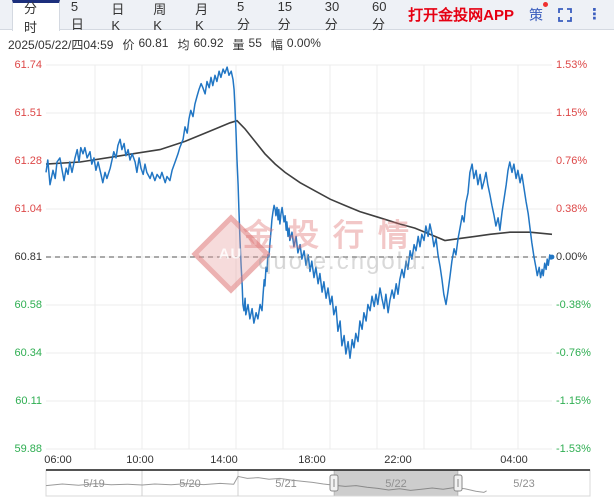  What do you see at coordinates (28, 65) in the screenshot?
I see `y-axis-left-label: 61.74` at bounding box center [28, 65].